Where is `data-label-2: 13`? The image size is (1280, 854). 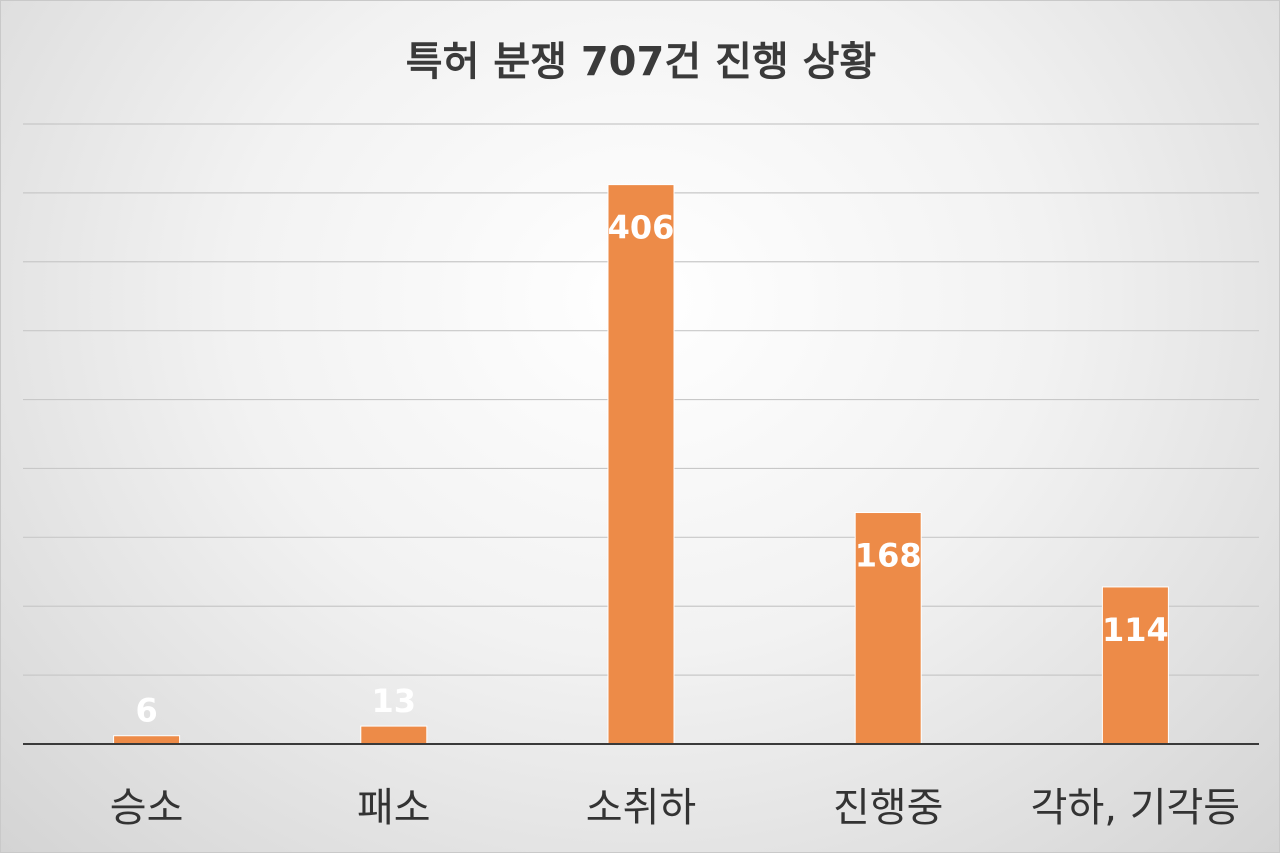
data-label-2: 13 is located at coordinates (394, 701).